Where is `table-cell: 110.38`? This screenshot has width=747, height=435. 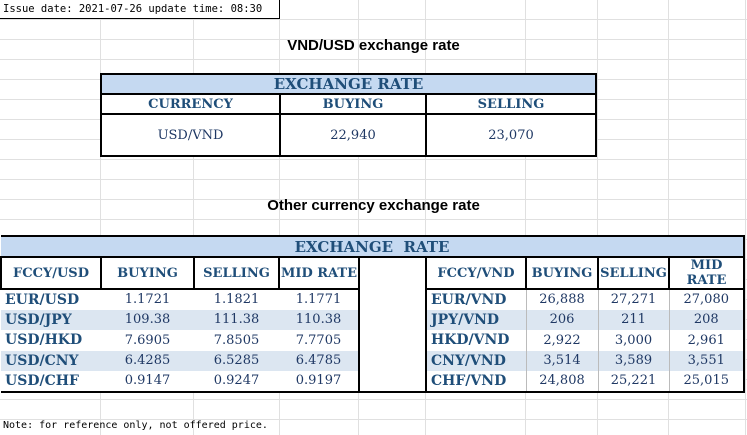
table-cell: 110.38 is located at coordinates (319, 319).